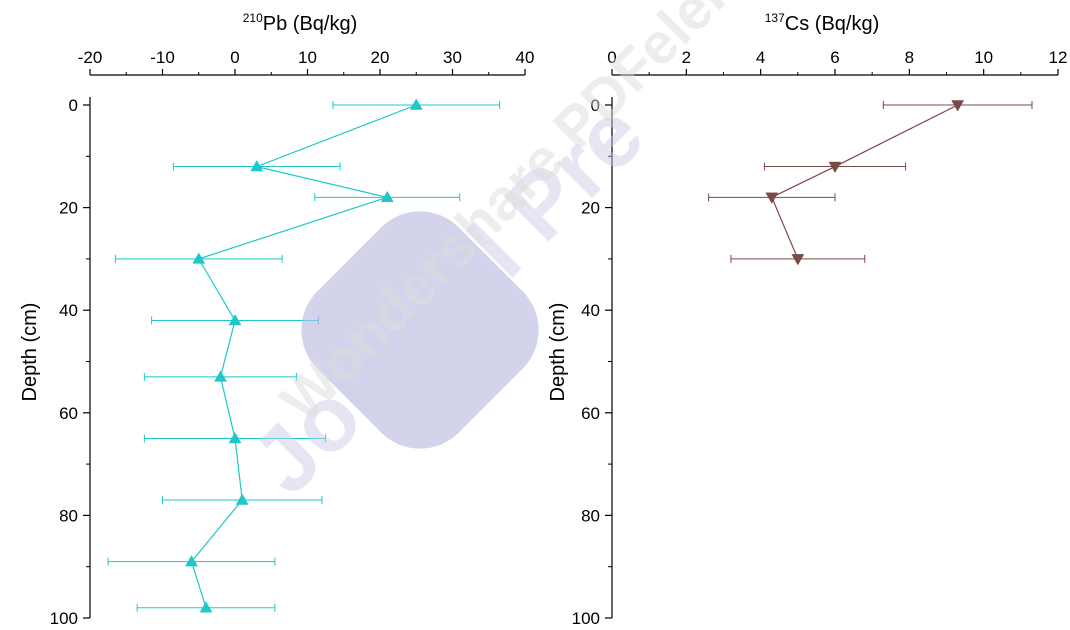 This screenshot has height=630, width=1070. I want to click on x-axis-title-text: Pb (Bq/kg), so click(310, 24).